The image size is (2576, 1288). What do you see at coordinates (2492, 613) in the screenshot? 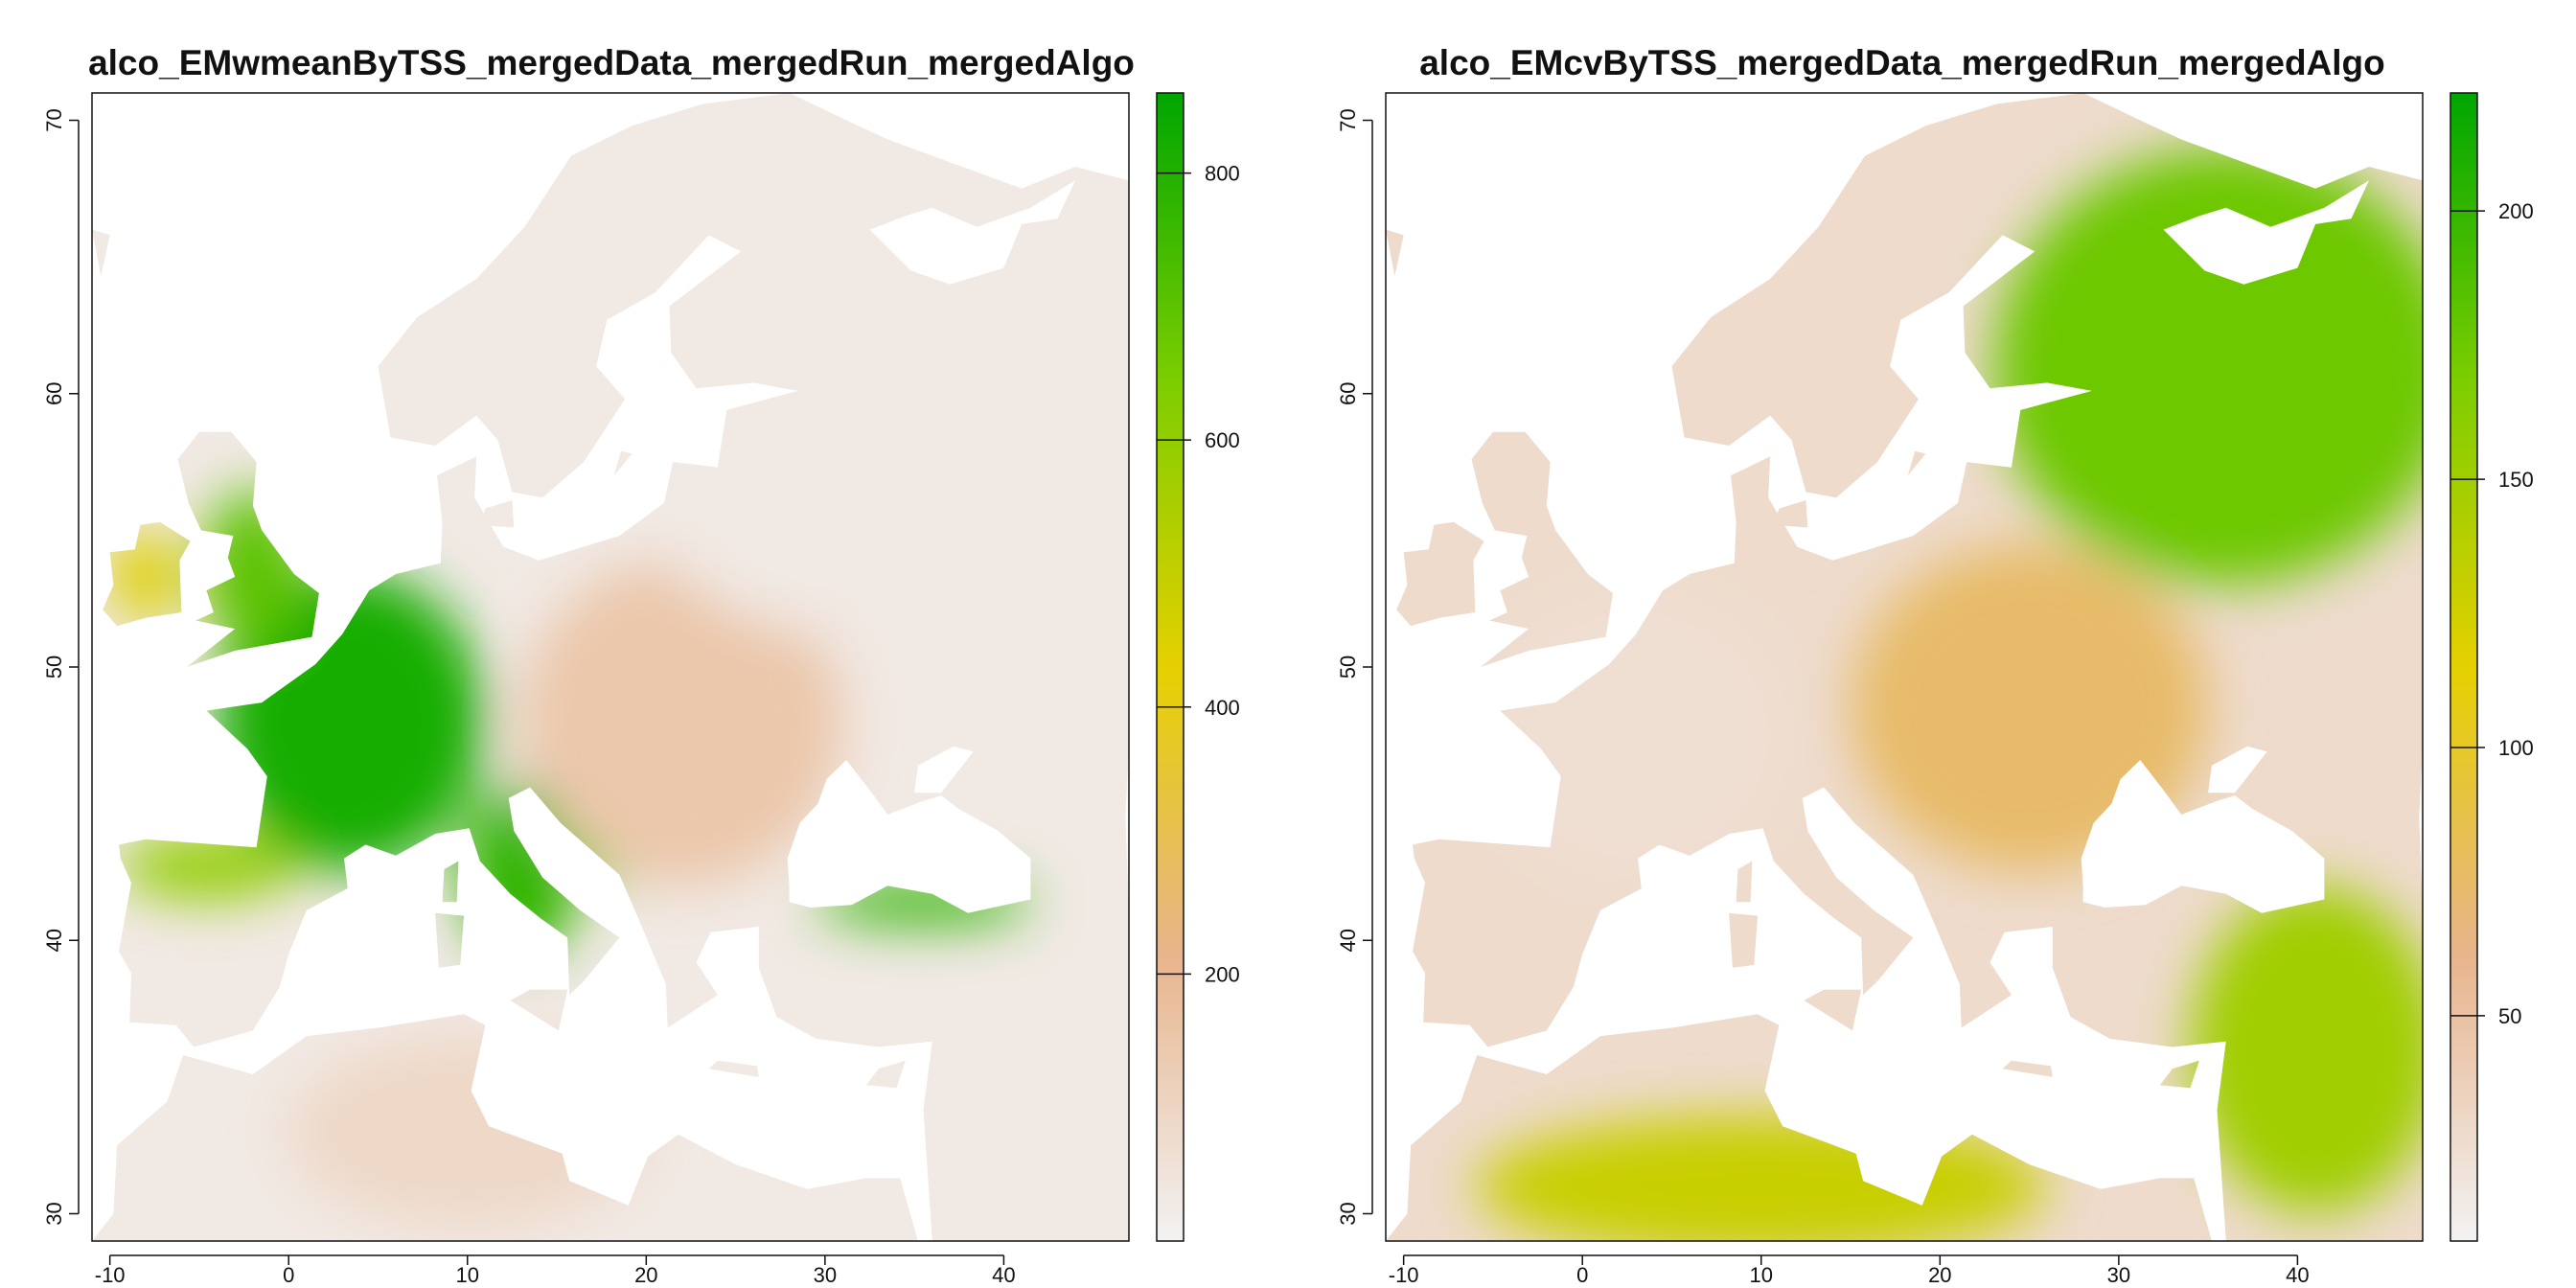
I see `colorbar-axis-right: 50 100 150 200` at bounding box center [2492, 613].